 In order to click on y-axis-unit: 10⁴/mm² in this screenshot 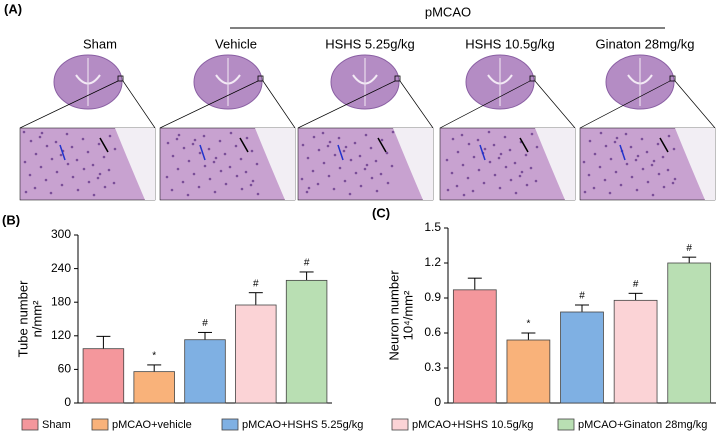, I will do `click(407, 315)`.